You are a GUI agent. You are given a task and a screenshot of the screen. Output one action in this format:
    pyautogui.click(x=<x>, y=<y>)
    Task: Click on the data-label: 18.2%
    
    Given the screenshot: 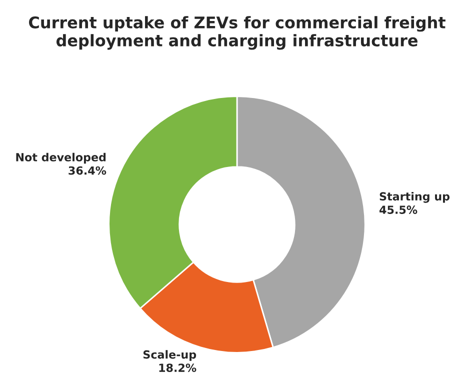 What is the action you would take?
    pyautogui.click(x=177, y=368)
    